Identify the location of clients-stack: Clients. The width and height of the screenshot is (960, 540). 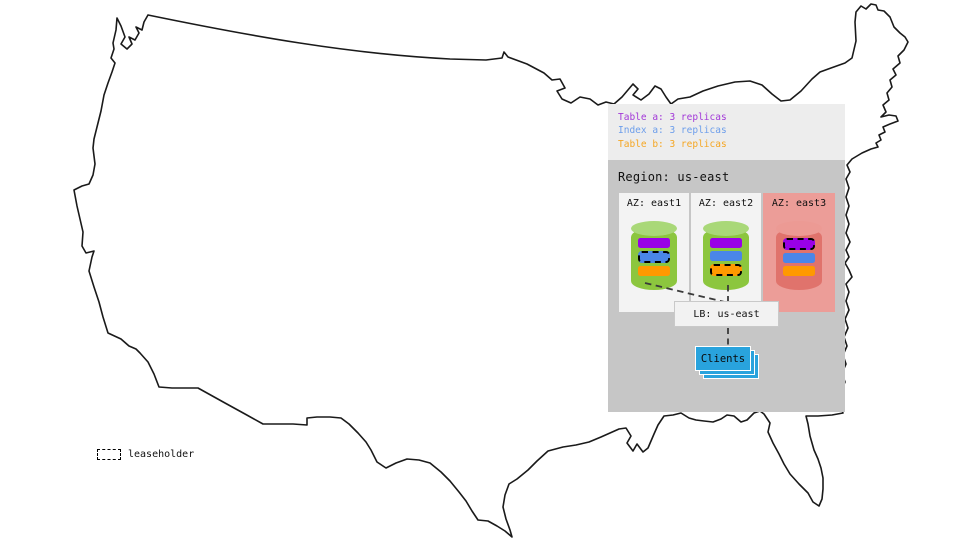
(727, 362).